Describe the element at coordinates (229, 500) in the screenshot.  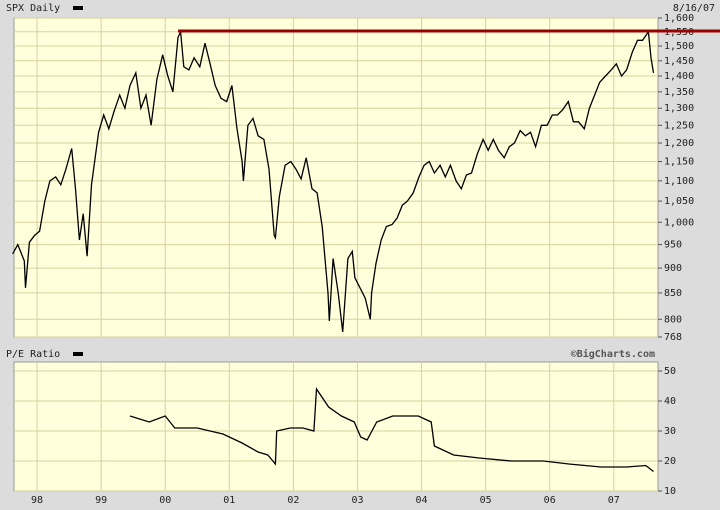
I see `x-tick-label: 01` at that location.